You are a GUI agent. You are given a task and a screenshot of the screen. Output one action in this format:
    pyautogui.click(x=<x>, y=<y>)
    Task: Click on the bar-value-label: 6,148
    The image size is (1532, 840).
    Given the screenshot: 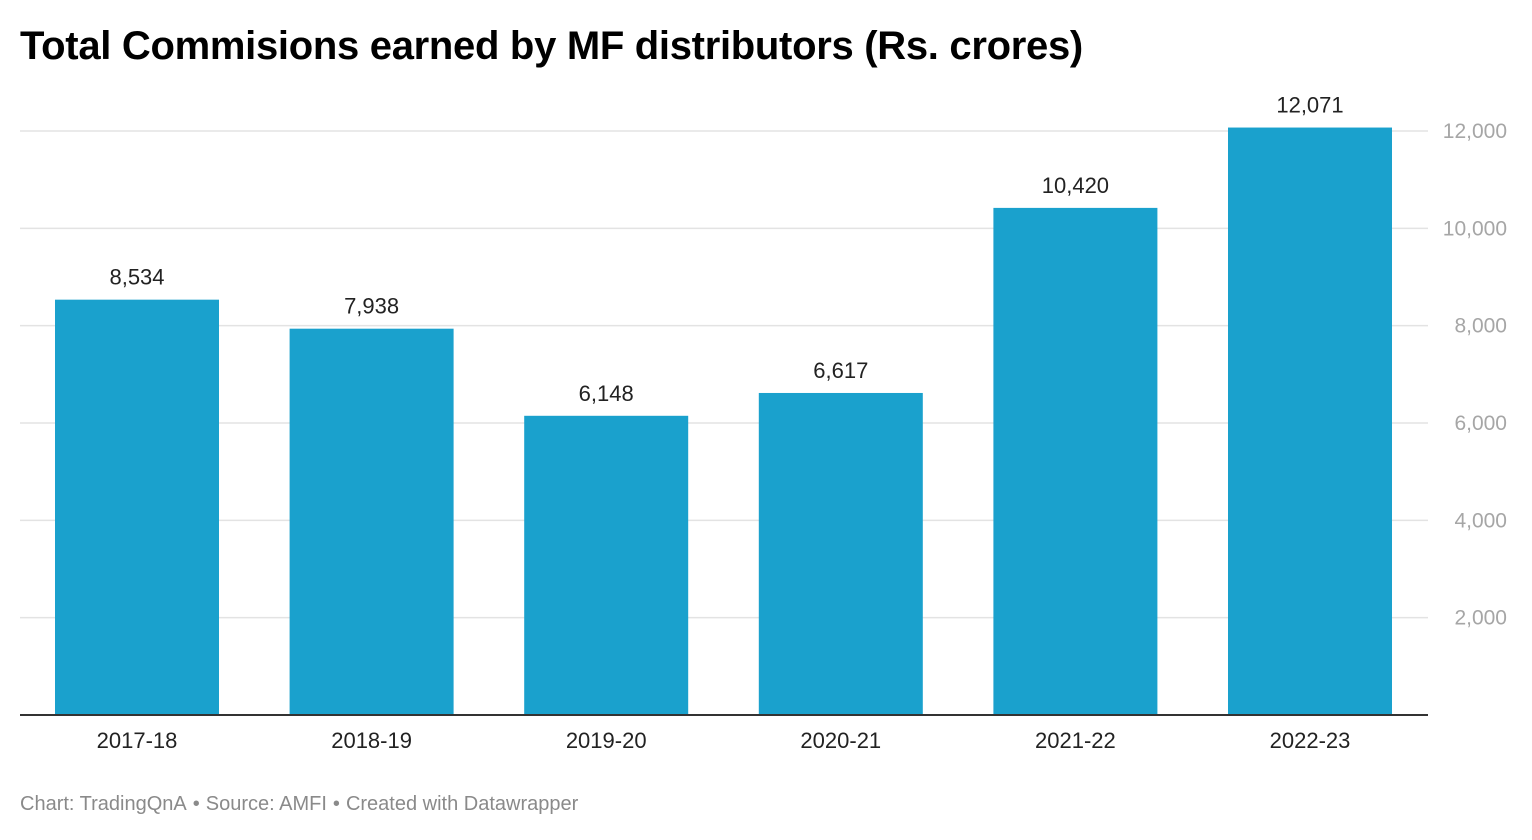 What is the action you would take?
    pyautogui.click(x=606, y=393)
    